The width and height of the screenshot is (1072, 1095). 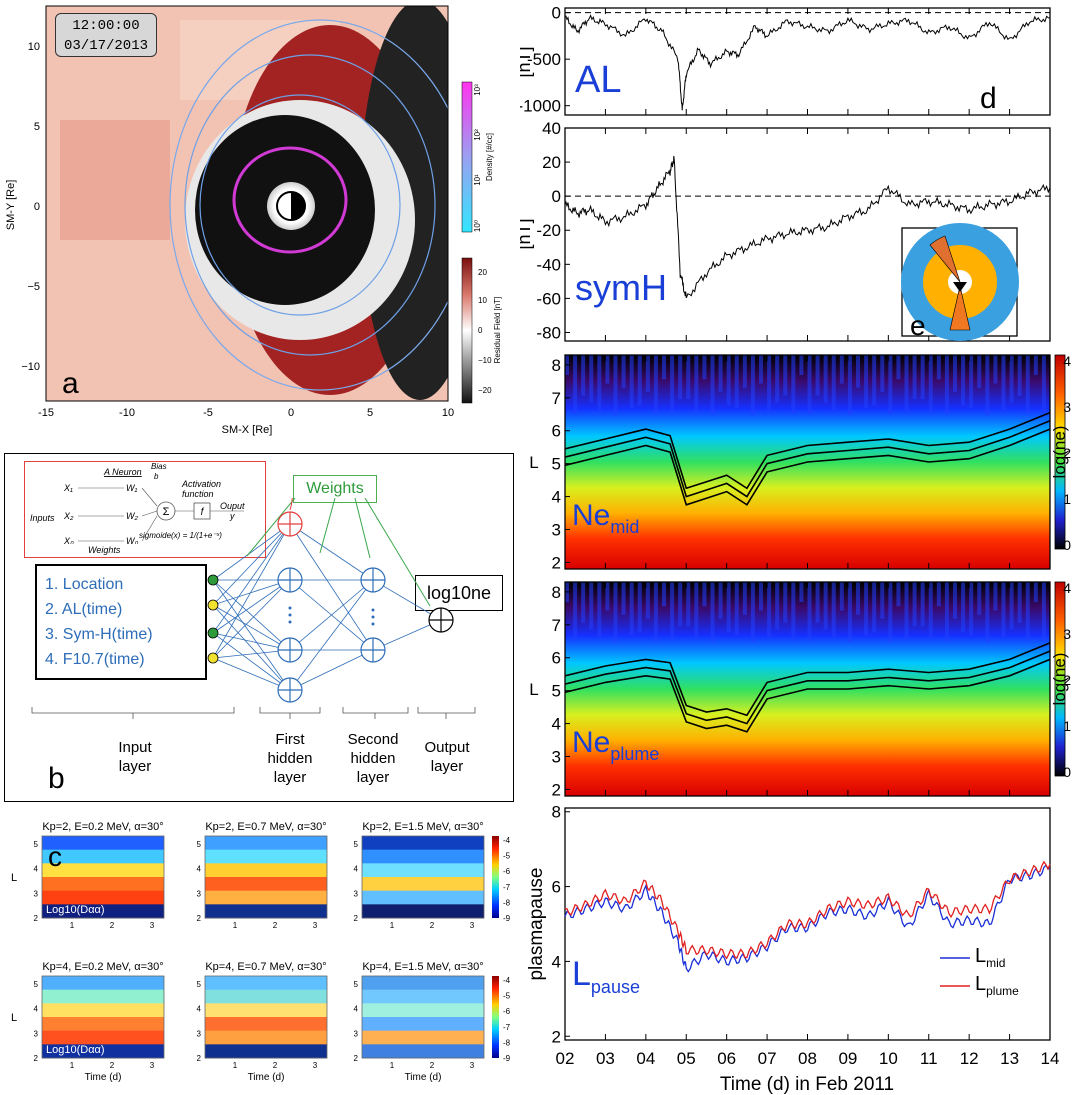 I want to click on diffusion-cbar-tick: -8, so click(x=507, y=1042).